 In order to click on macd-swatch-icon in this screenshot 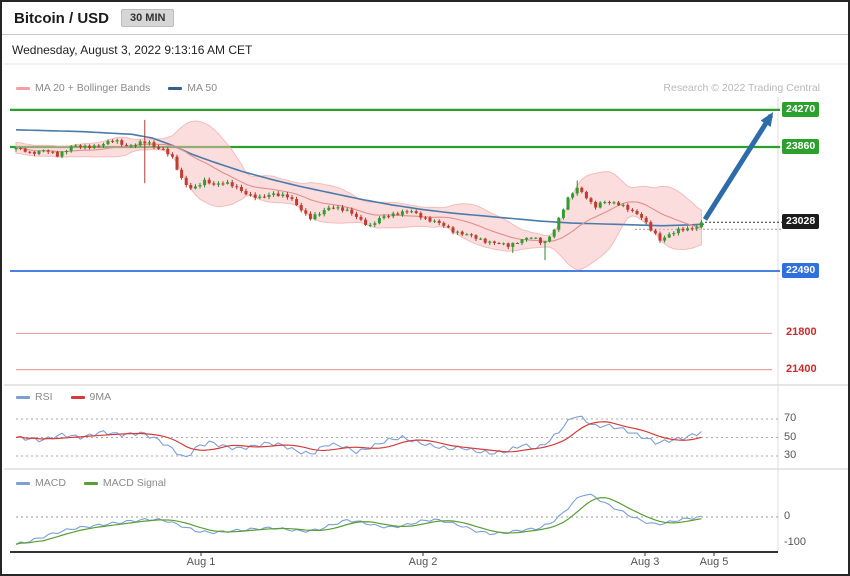, I will do `click(23, 483)`.